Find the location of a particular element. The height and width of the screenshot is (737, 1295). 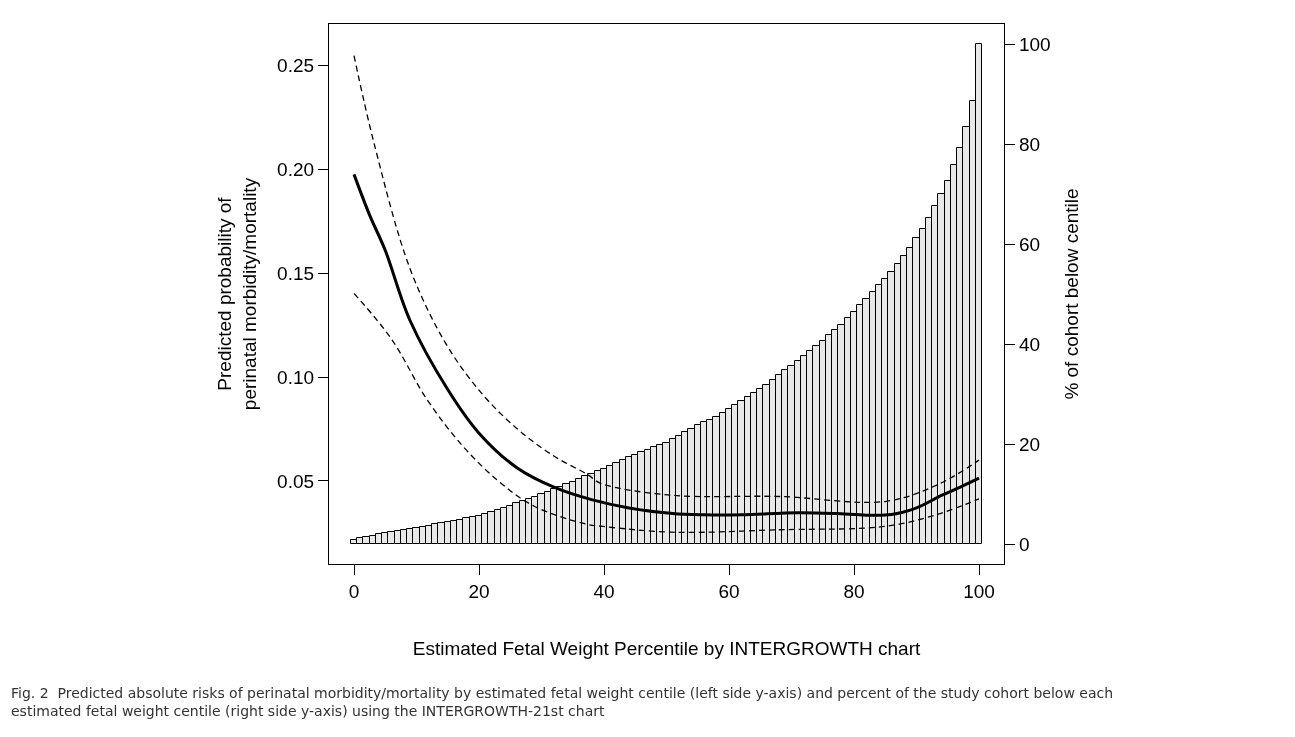

y-tick-label: 0.10 is located at coordinates (296, 377).